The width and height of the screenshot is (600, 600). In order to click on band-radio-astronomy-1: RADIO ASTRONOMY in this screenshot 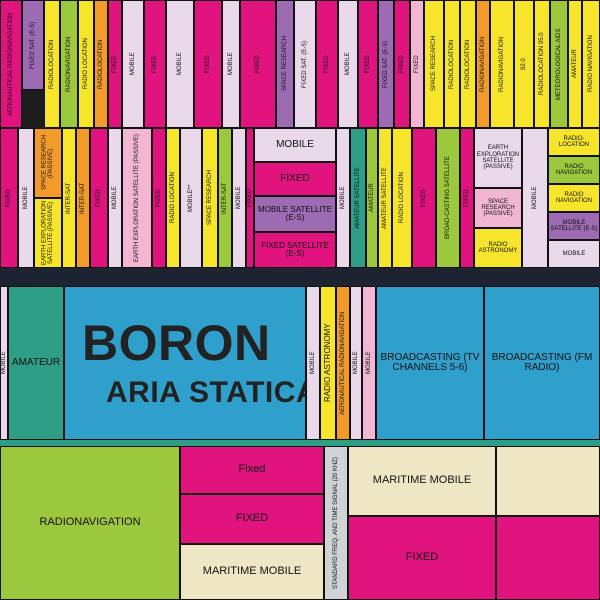, I will do `click(498, 248)`.